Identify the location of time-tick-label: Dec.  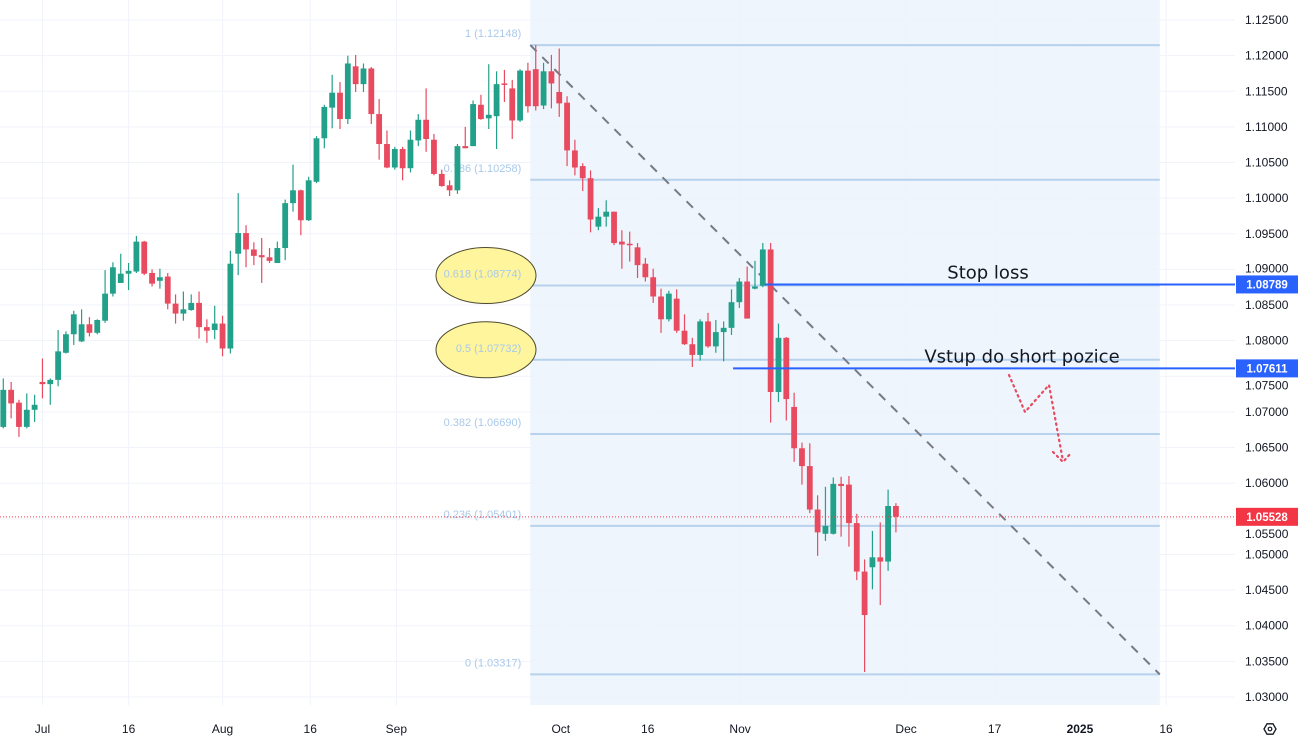
(905, 729).